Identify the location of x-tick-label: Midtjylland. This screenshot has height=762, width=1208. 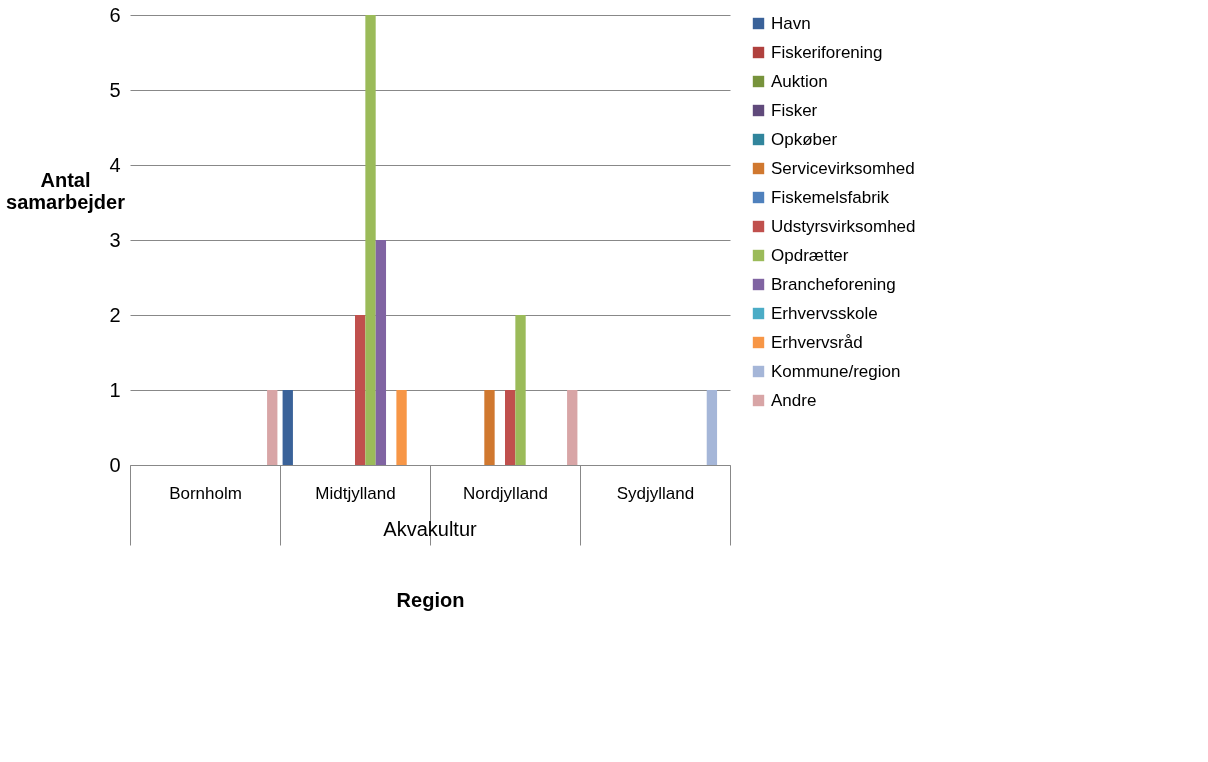
(355, 493).